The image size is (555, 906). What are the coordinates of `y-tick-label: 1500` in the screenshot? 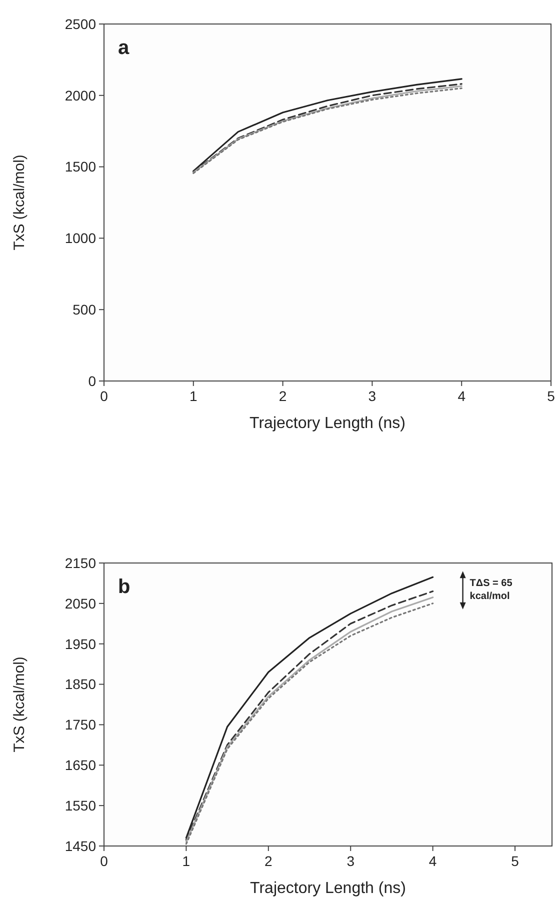 It's located at (80, 166).